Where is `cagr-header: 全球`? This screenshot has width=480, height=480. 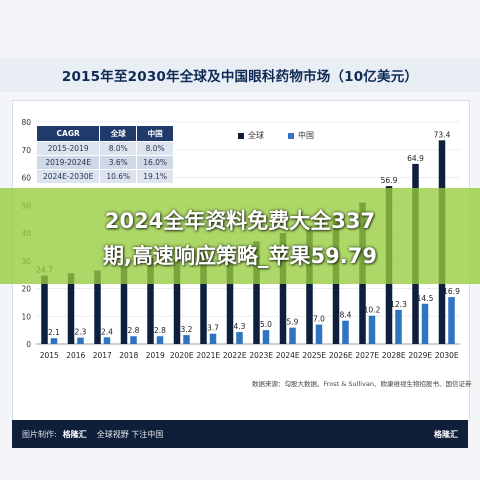 cagr-header: 全球 is located at coordinates (118, 133).